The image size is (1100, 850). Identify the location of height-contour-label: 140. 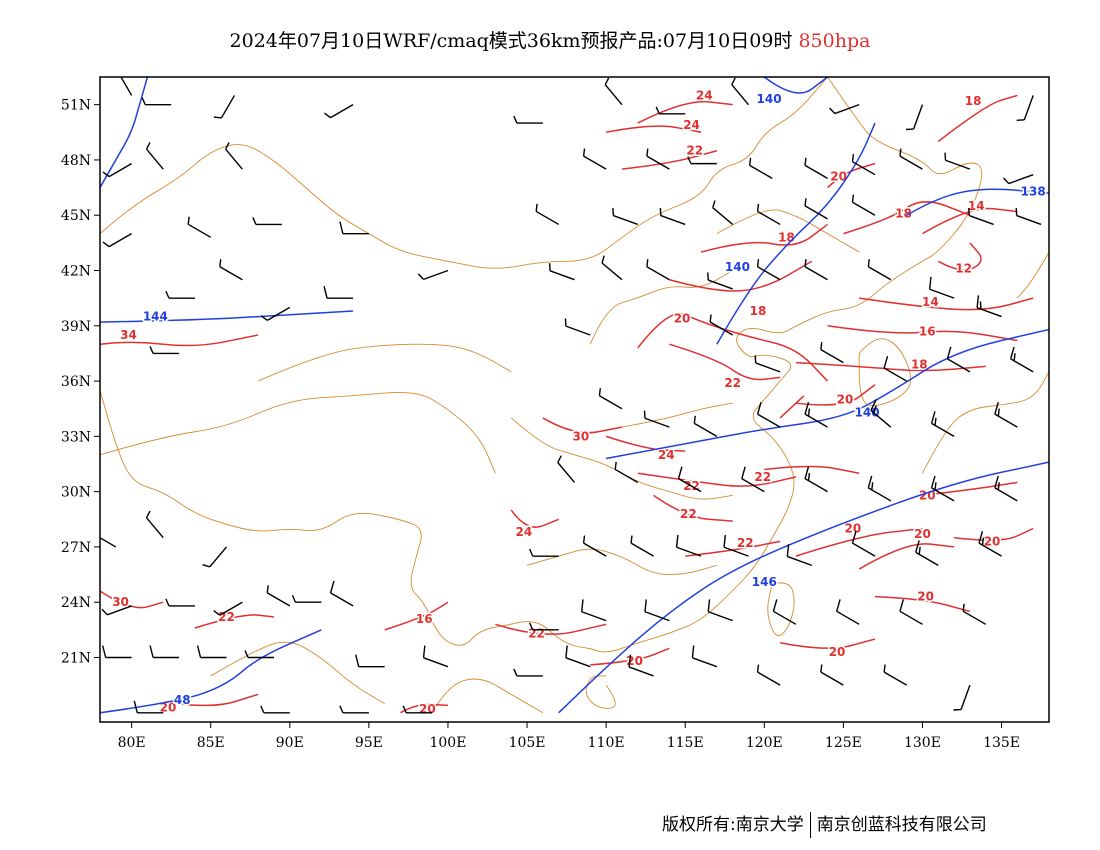
(737, 267).